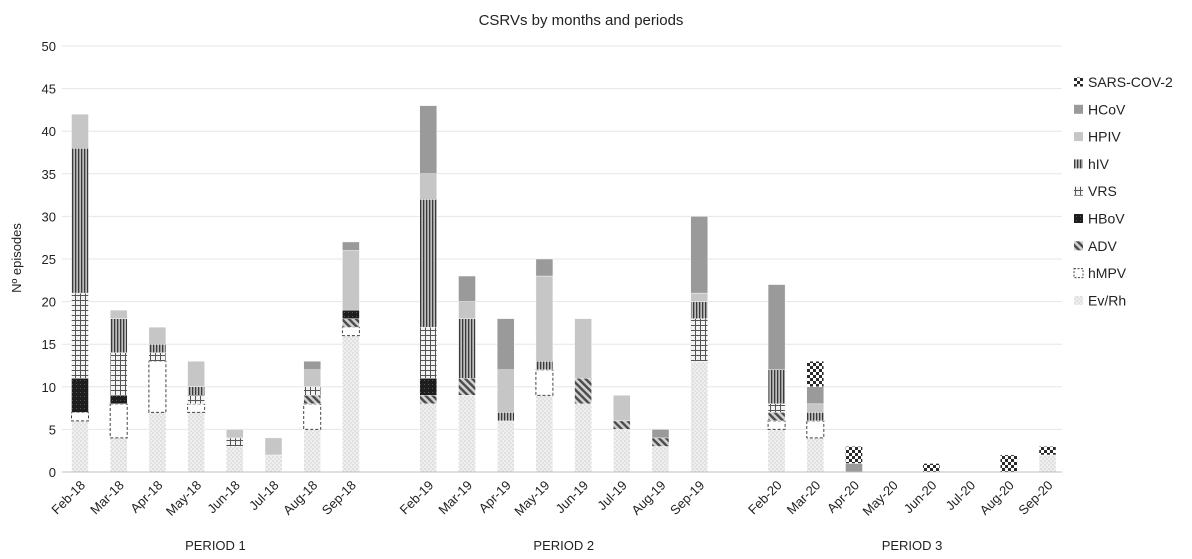 Image resolution: width=1192 pixels, height=559 pixels. I want to click on y-tick-label: 20, so click(49, 302).